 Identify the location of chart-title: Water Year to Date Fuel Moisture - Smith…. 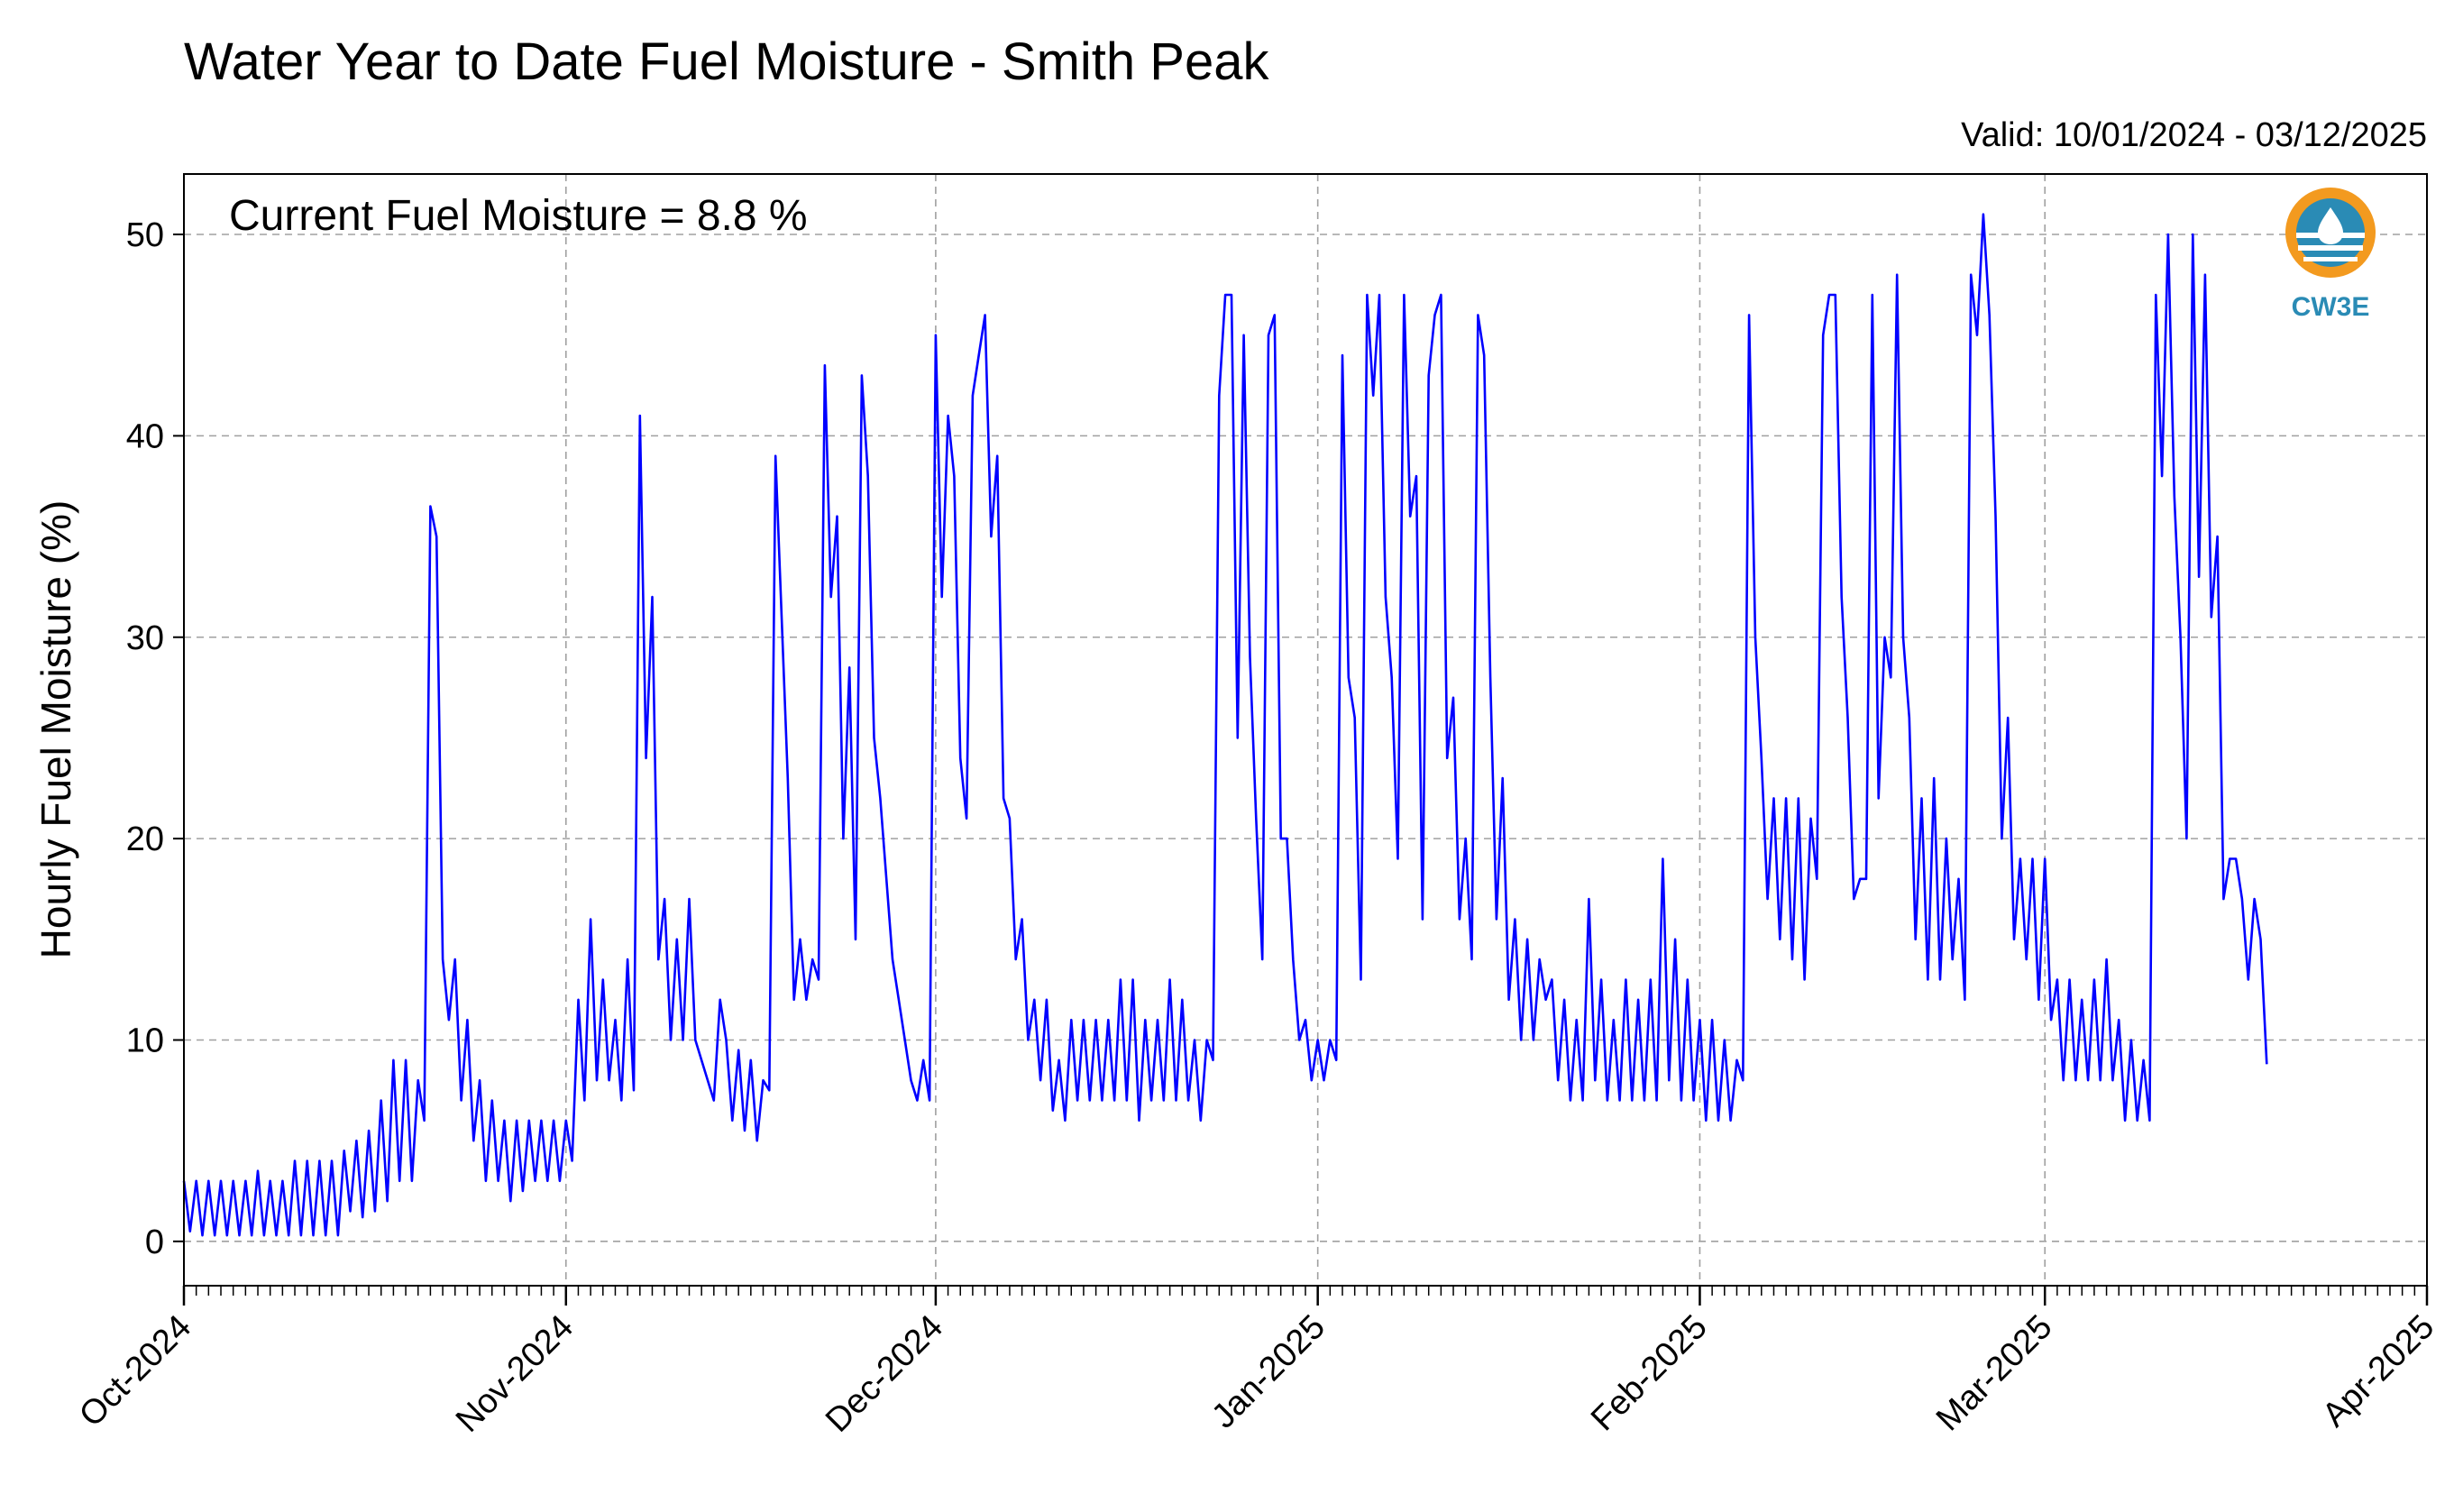
(726, 62).